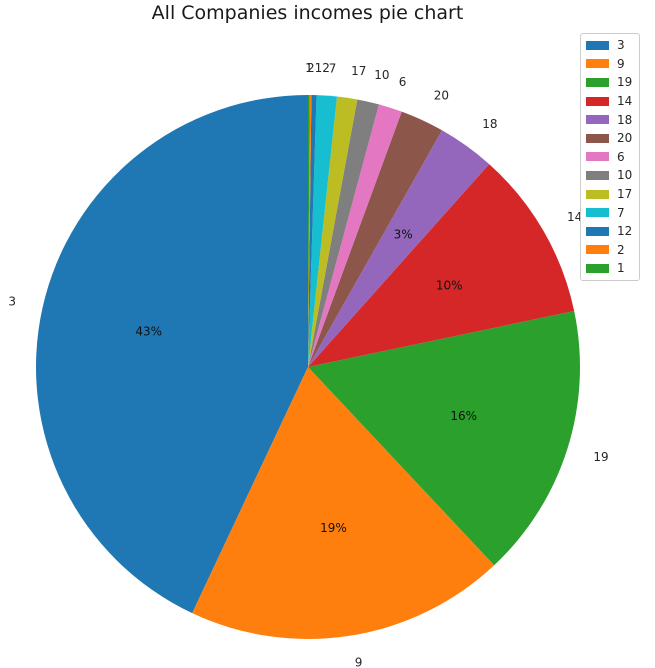  Describe the element at coordinates (625, 82) in the screenshot. I see `legend-label: 19` at that location.